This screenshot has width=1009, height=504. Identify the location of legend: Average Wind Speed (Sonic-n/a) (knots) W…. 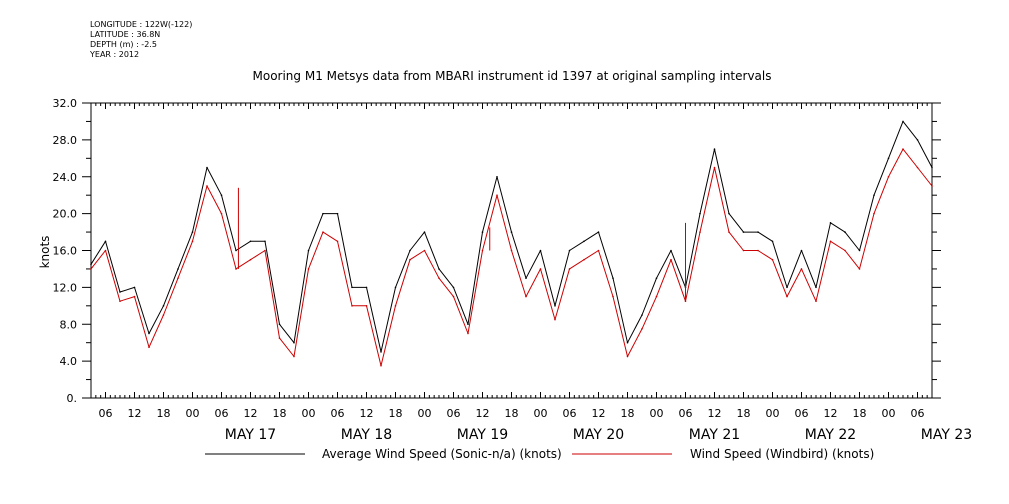
(539, 454).